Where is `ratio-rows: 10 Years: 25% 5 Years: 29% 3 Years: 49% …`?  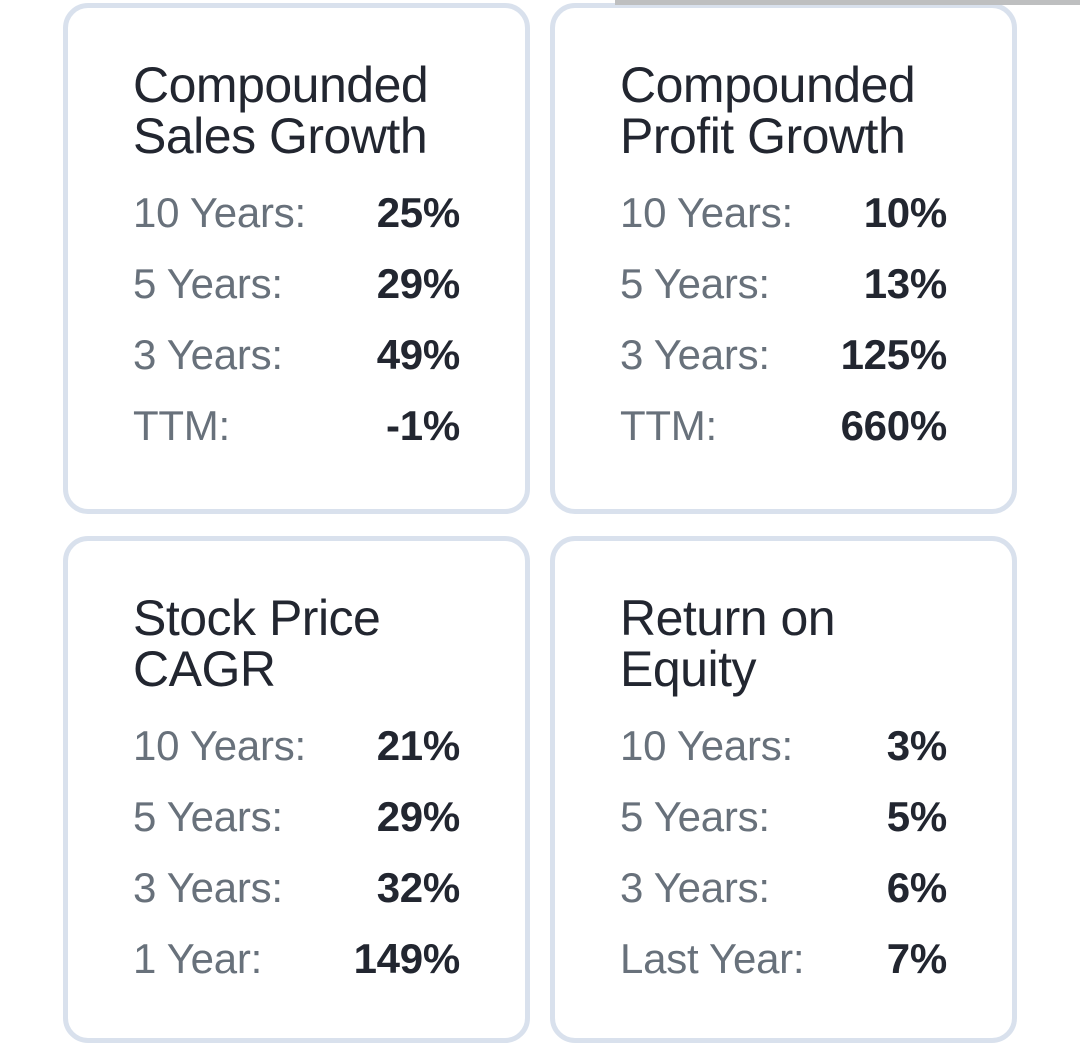
ratio-rows: 10 Years: 25% 5 Years: 29% 3 Years: 49% … is located at coordinates (296, 319).